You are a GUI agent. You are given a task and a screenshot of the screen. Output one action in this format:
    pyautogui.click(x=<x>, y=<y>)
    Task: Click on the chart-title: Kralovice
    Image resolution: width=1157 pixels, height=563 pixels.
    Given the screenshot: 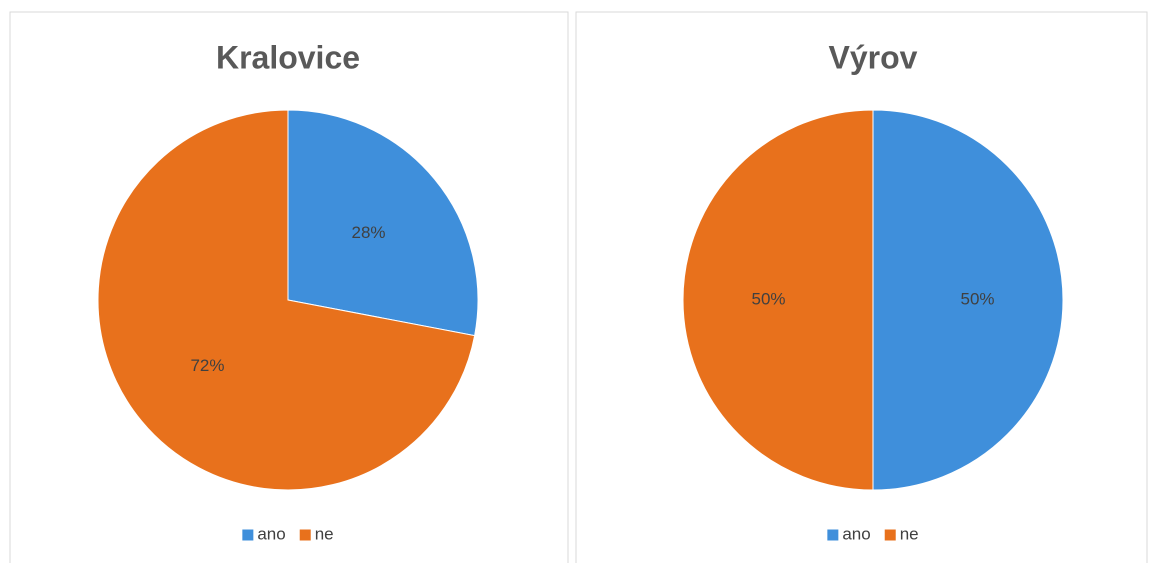 What is the action you would take?
    pyautogui.click(x=288, y=57)
    